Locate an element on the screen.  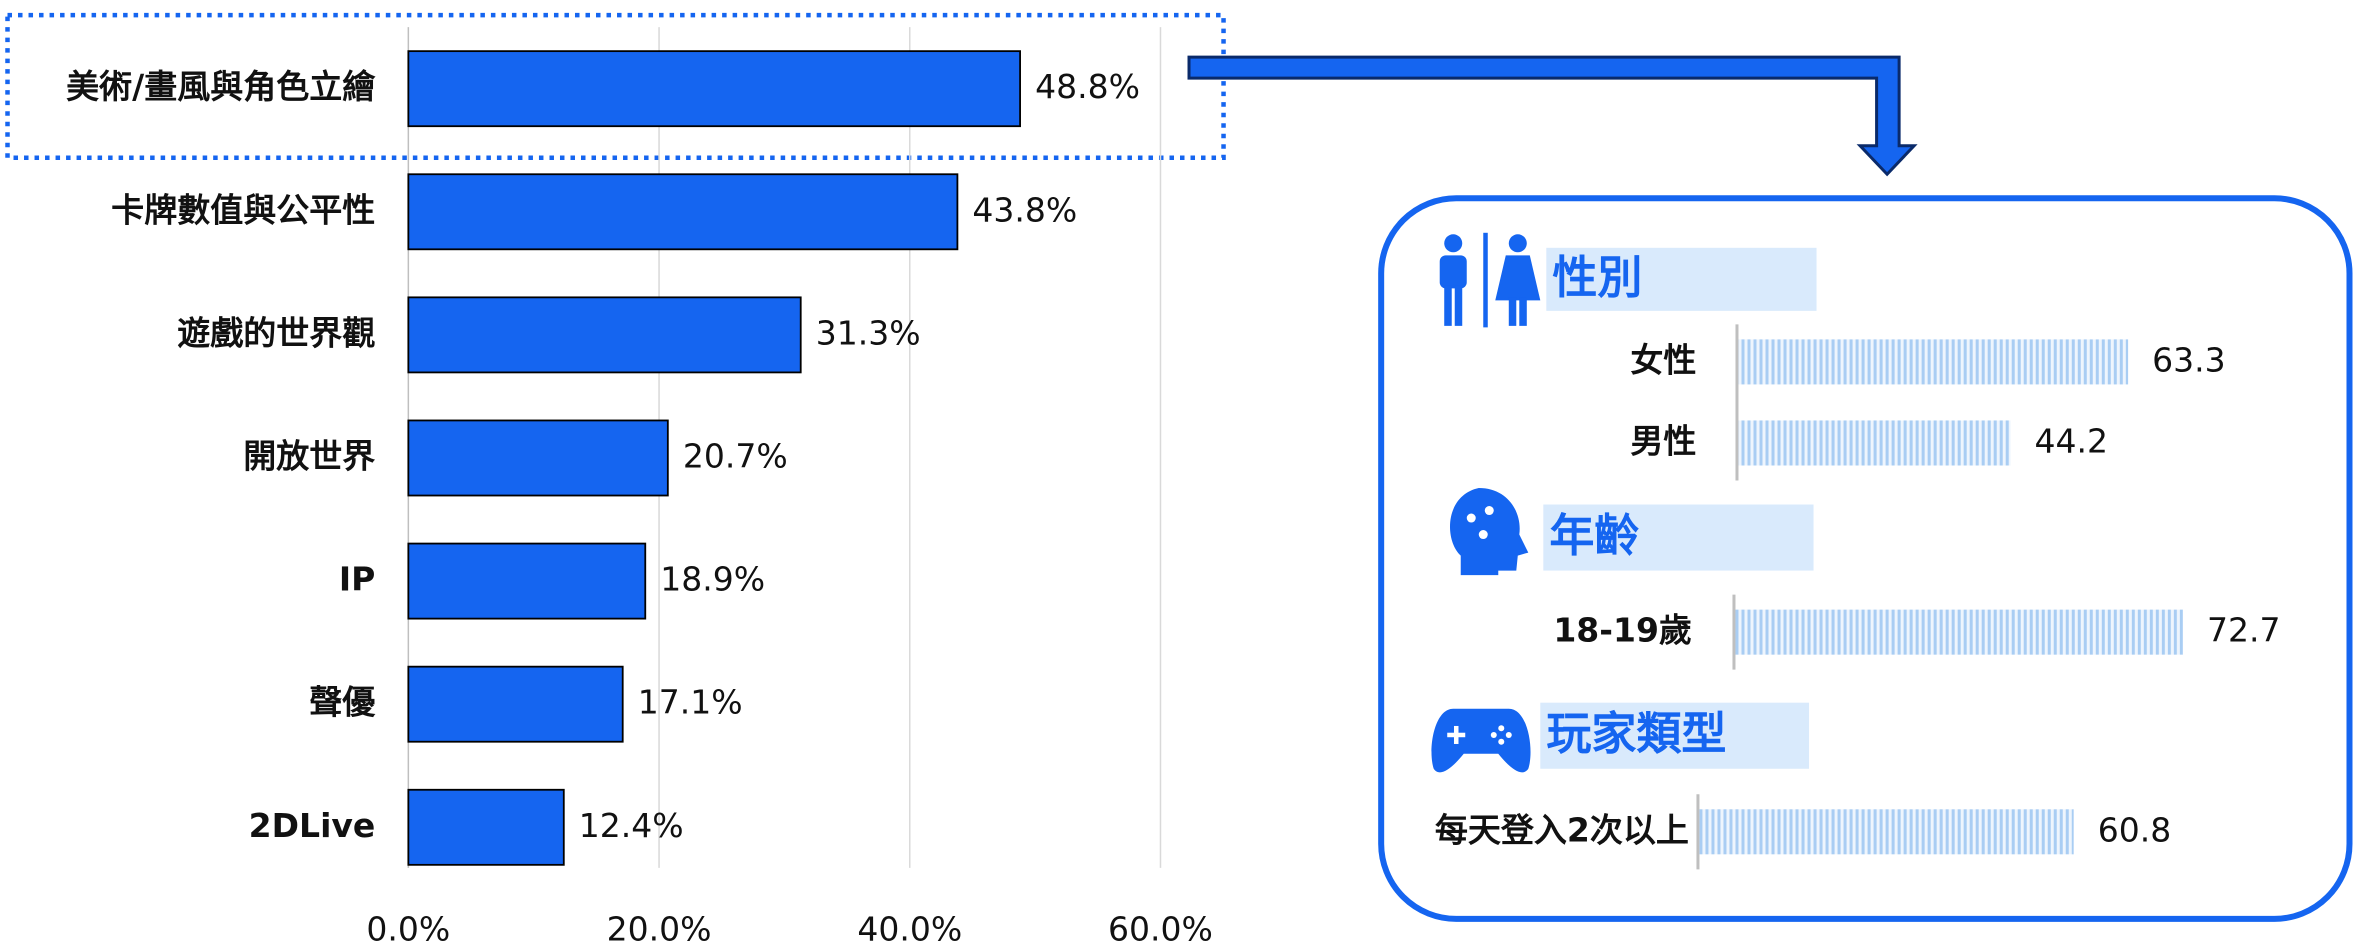
category-label: 開放世界 is located at coordinates (309, 455).